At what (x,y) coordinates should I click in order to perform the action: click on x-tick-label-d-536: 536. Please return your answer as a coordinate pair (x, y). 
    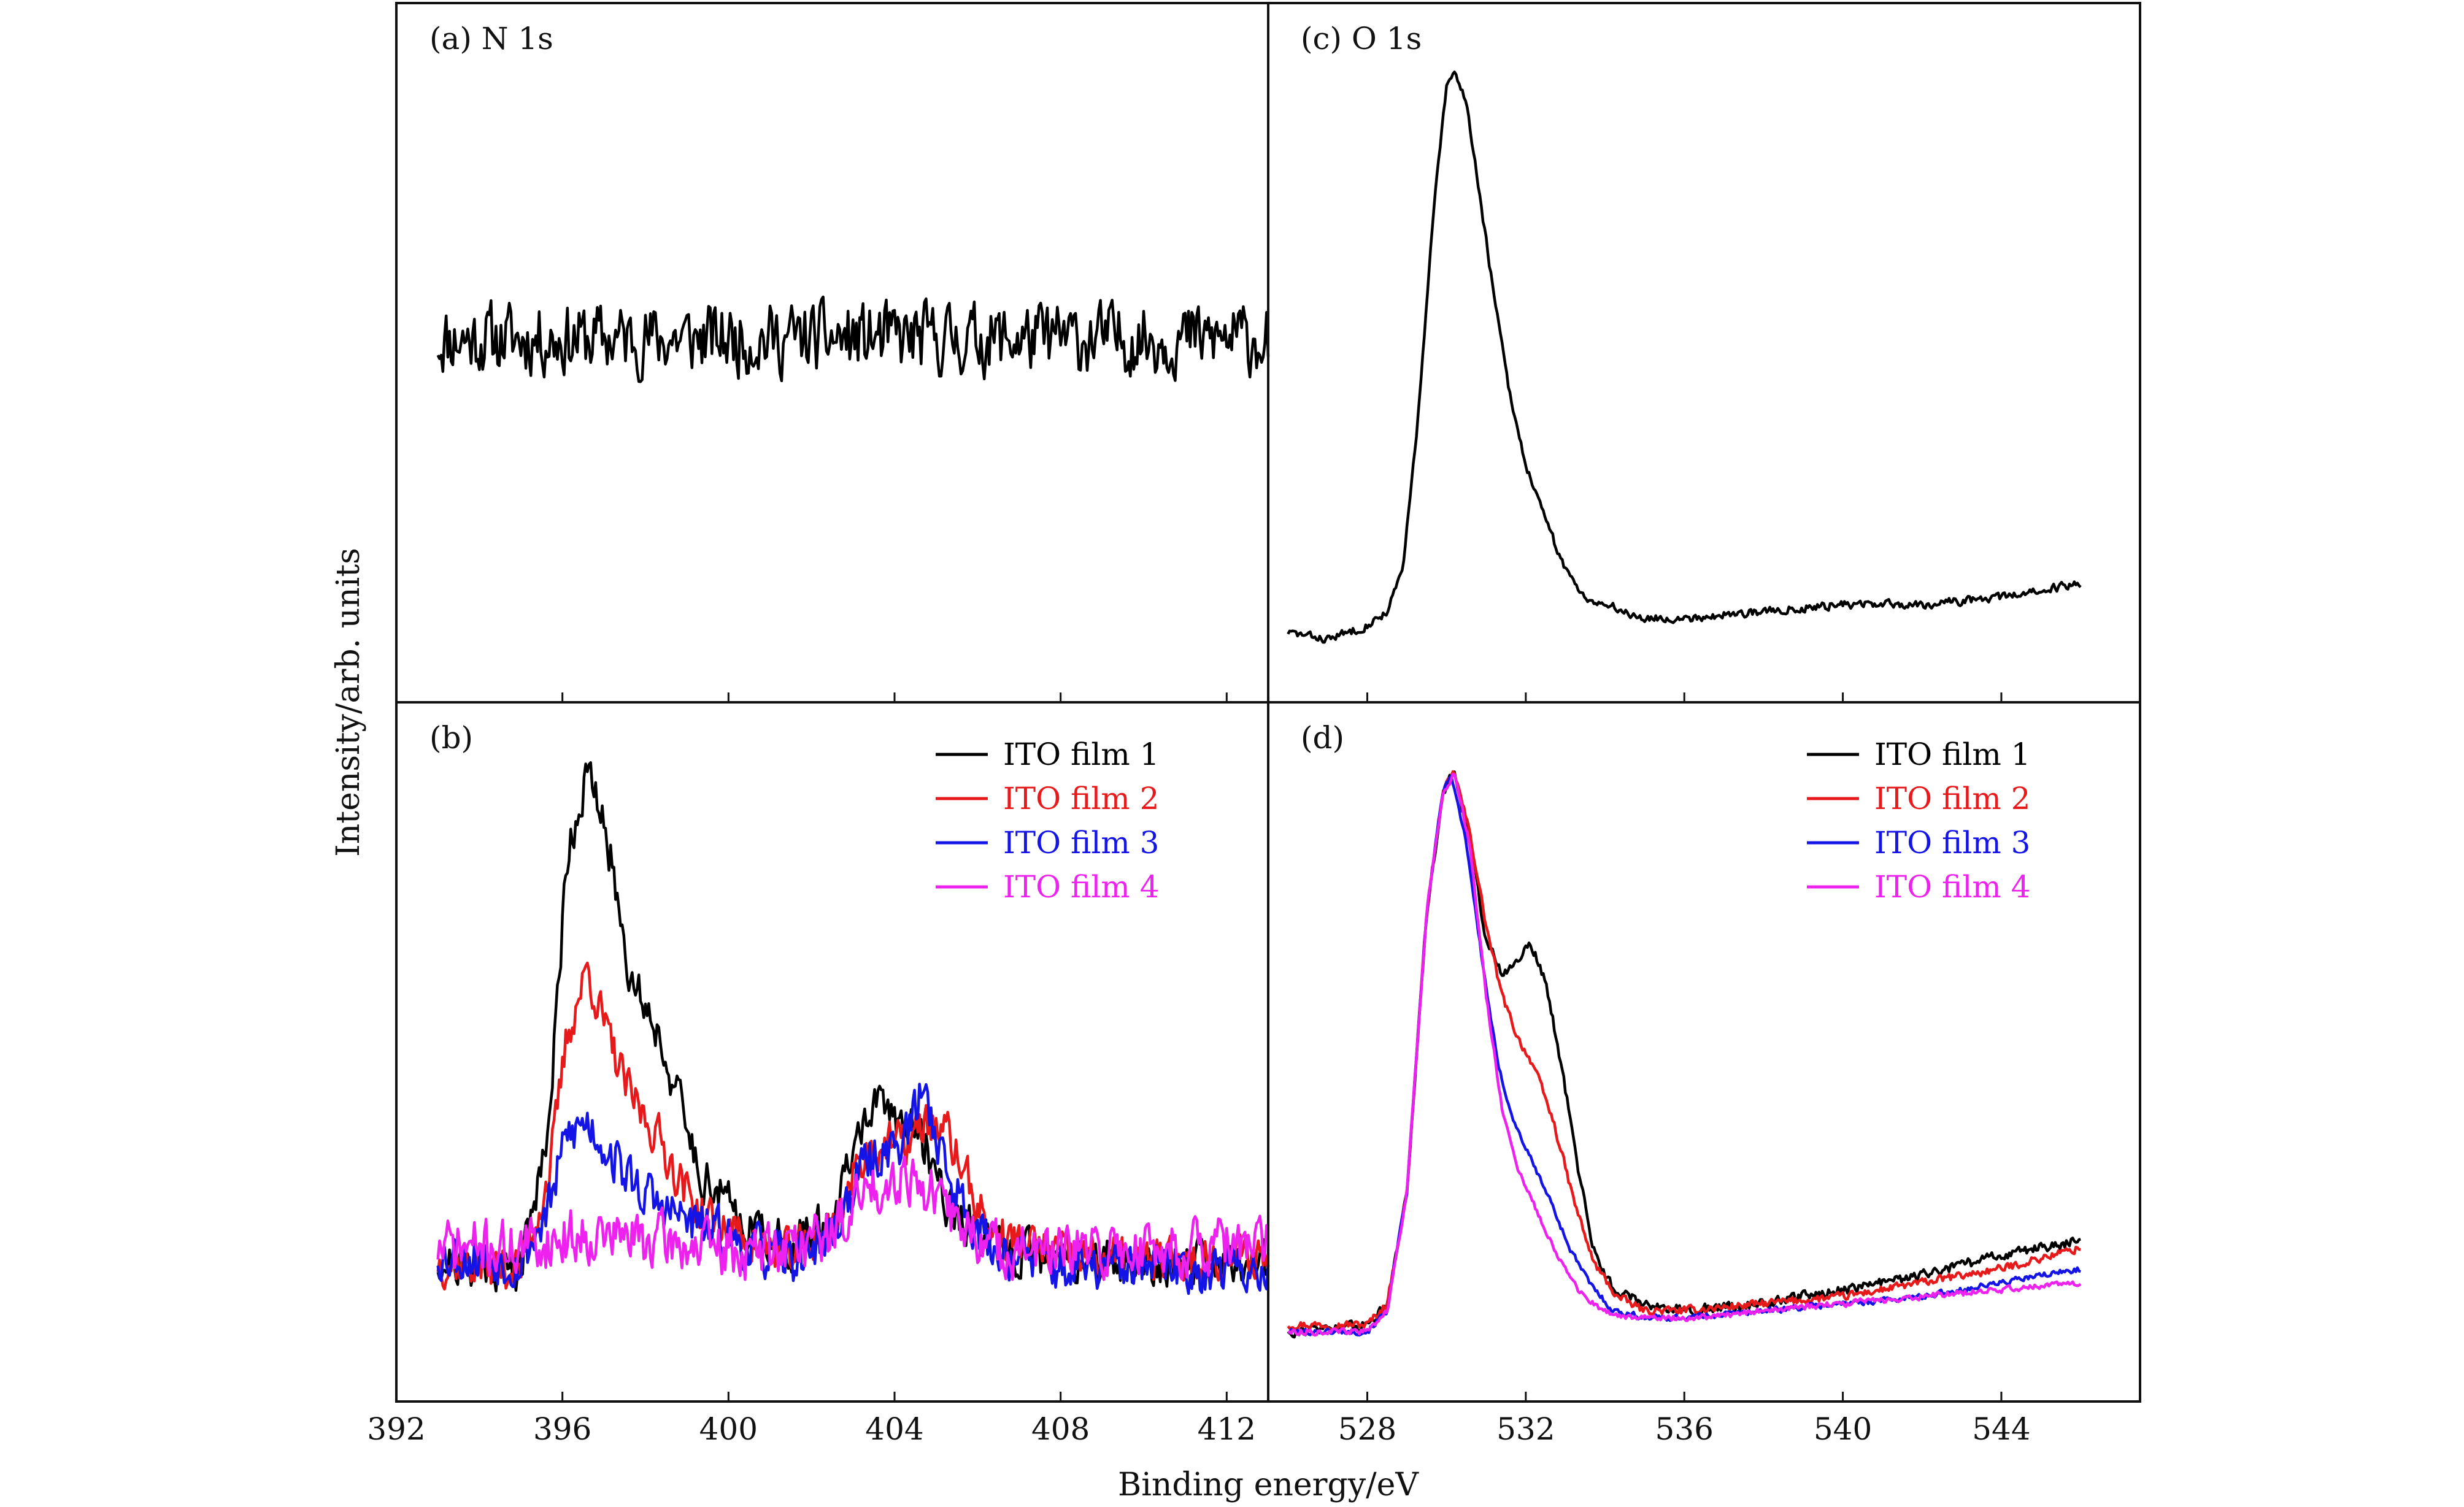
    Looking at the image, I should click on (1684, 1429).